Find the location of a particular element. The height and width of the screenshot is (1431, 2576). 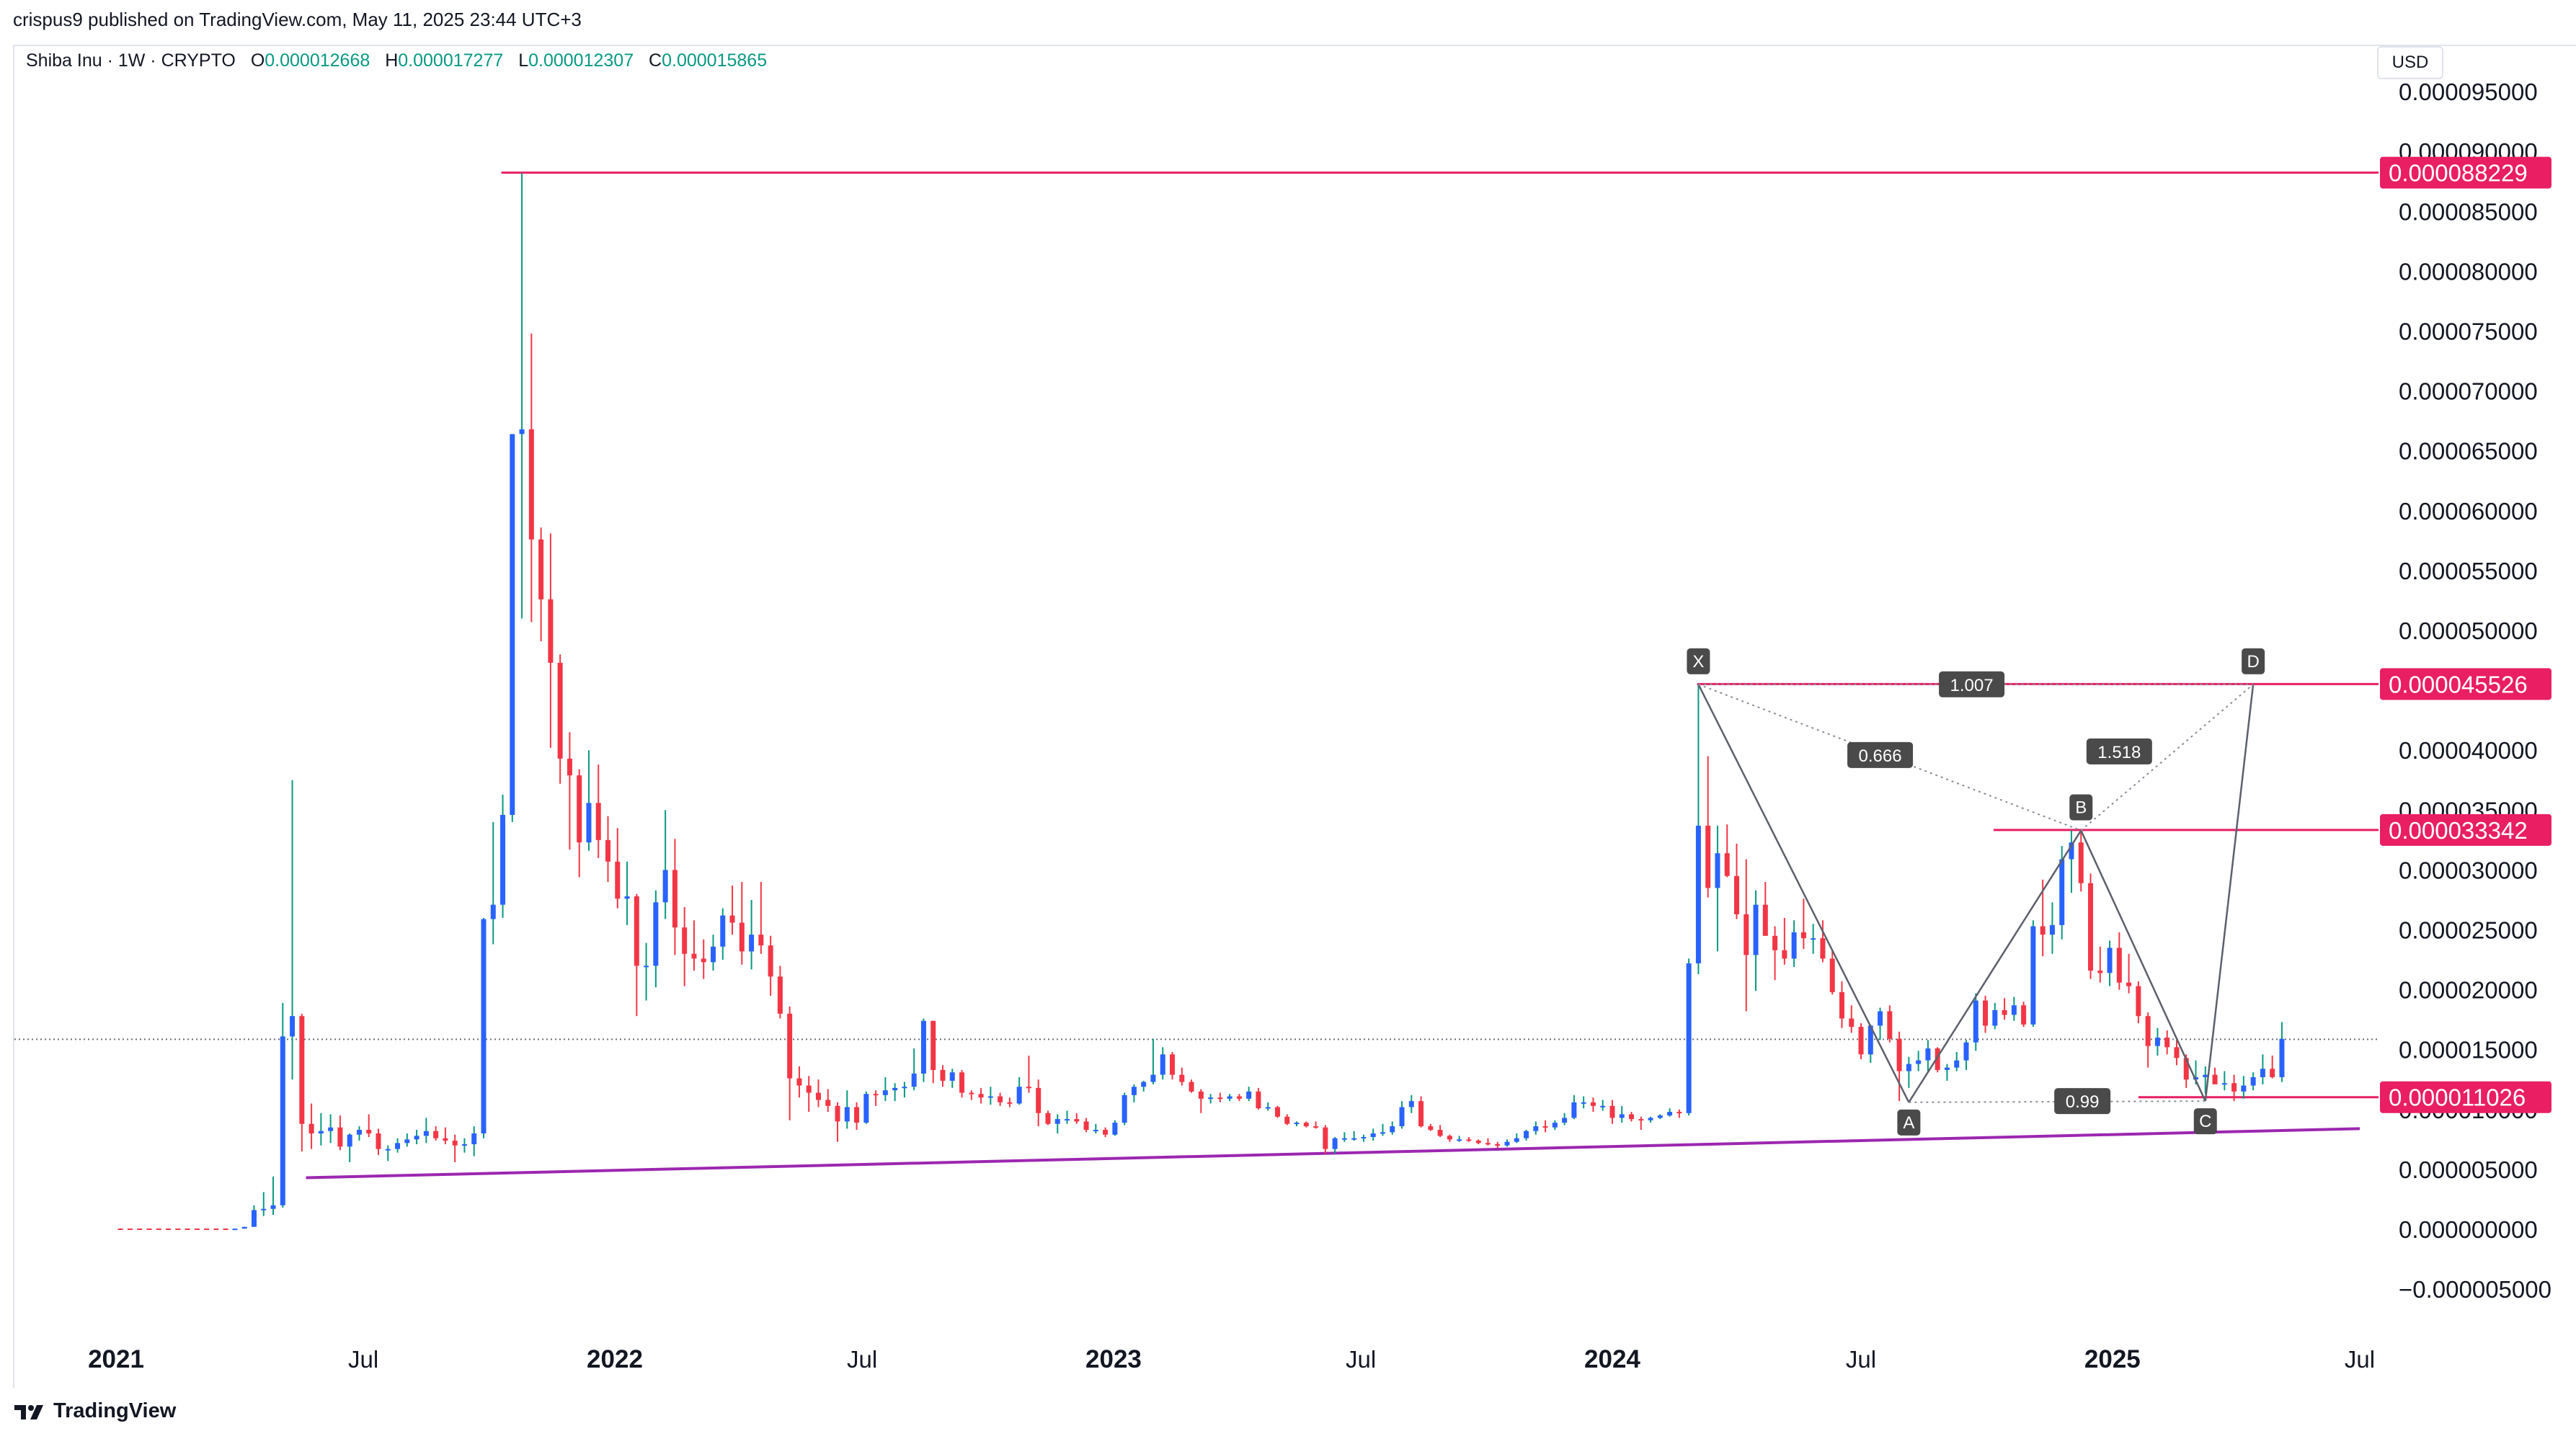

price-level-tag: 0.000011026 is located at coordinates (2465, 1097).